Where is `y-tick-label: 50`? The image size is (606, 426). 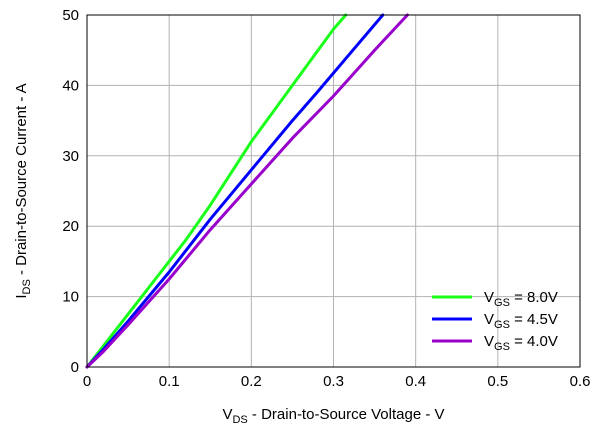
y-tick-label: 50 is located at coordinates (70, 15).